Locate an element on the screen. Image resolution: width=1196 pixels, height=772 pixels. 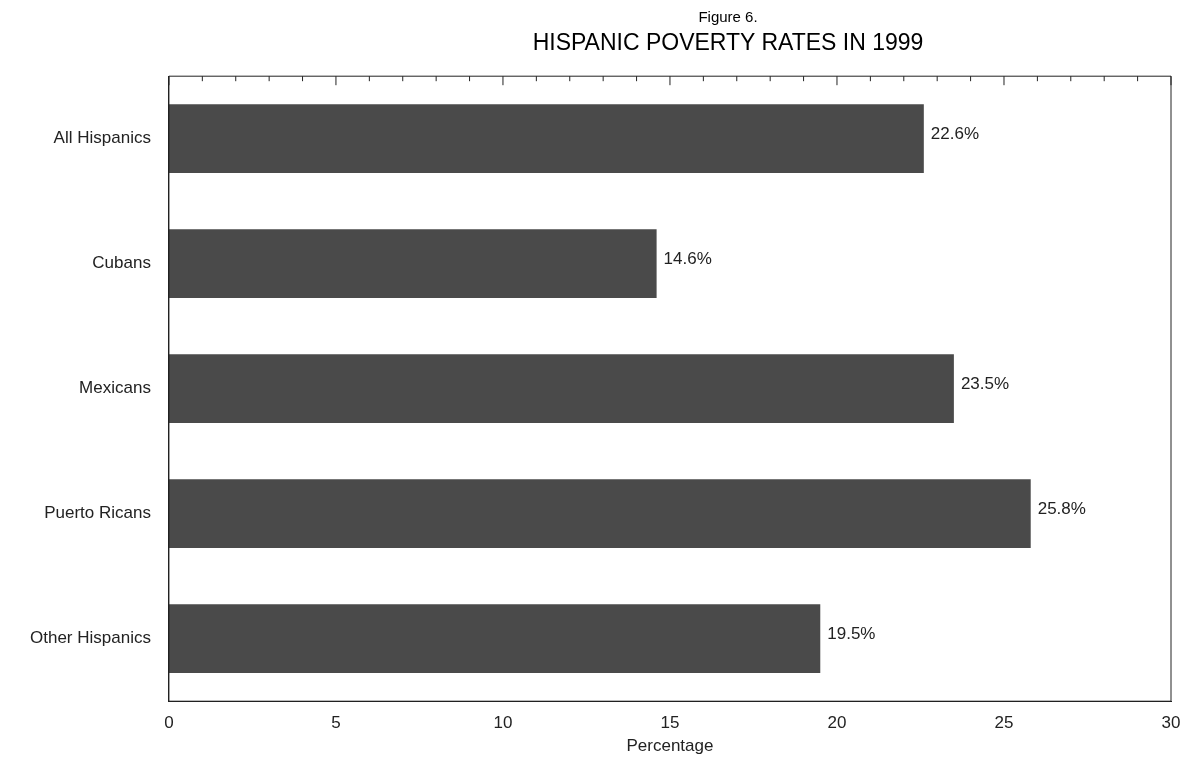
x-tick-label: 0 is located at coordinates (169, 723).